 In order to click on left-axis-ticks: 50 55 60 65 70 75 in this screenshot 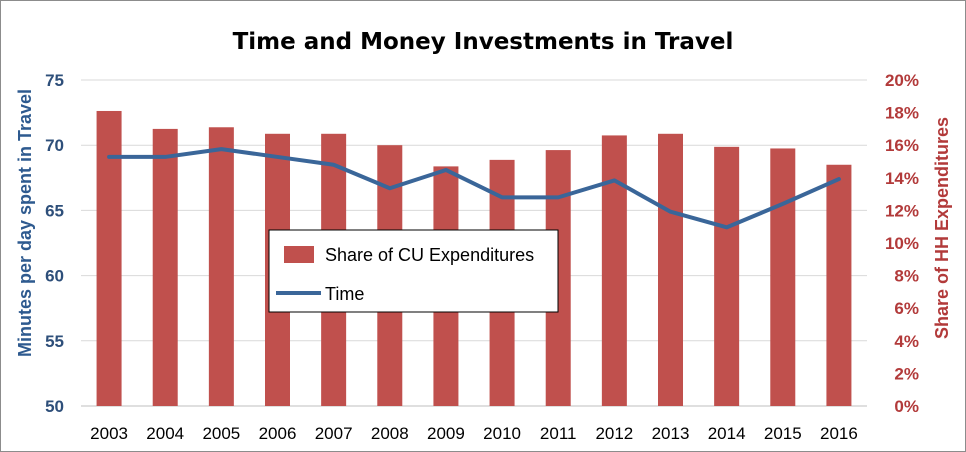, I will do `click(54, 243)`.